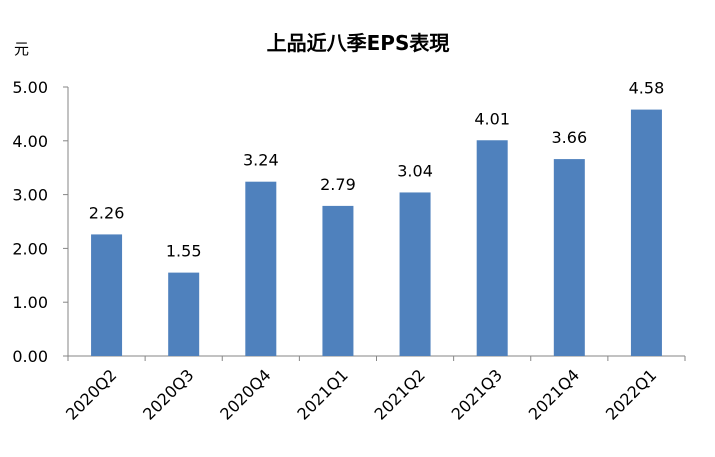  What do you see at coordinates (570, 137) in the screenshot?
I see `data-label: 3.66` at bounding box center [570, 137].